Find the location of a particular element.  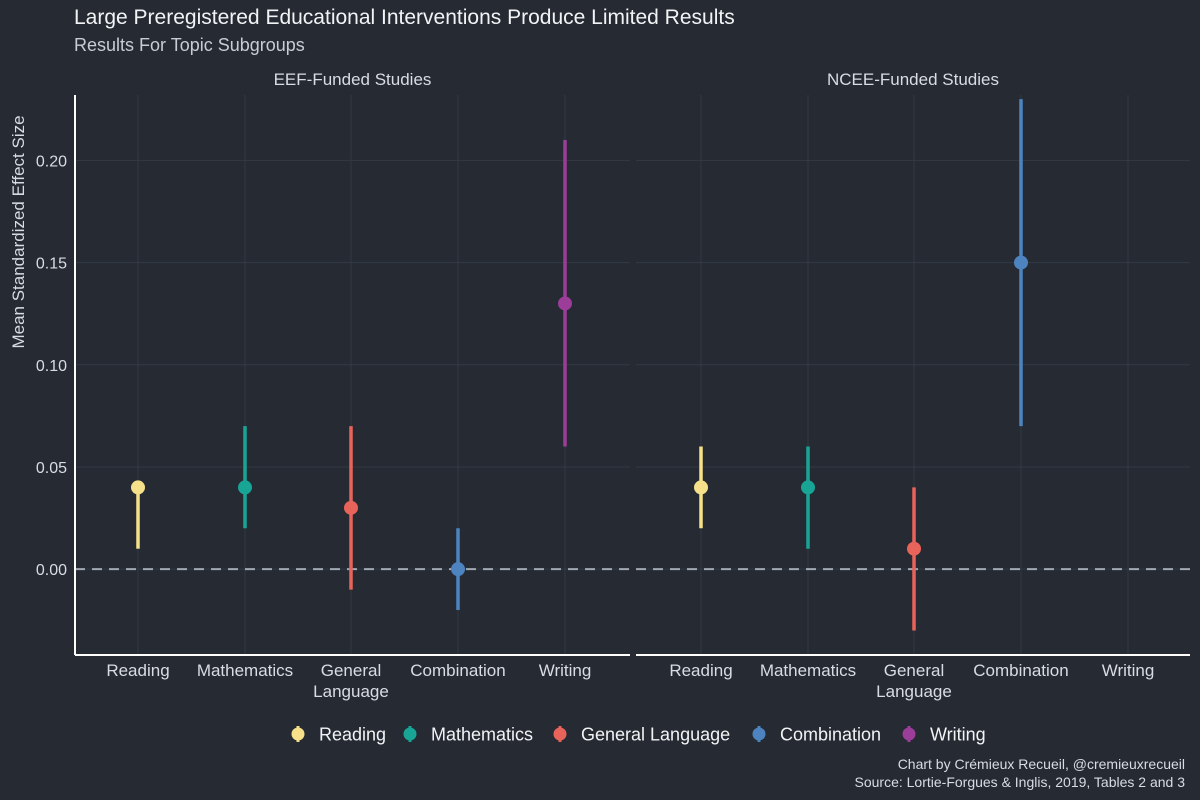

y-tick-label: 0.10 is located at coordinates (51, 366).